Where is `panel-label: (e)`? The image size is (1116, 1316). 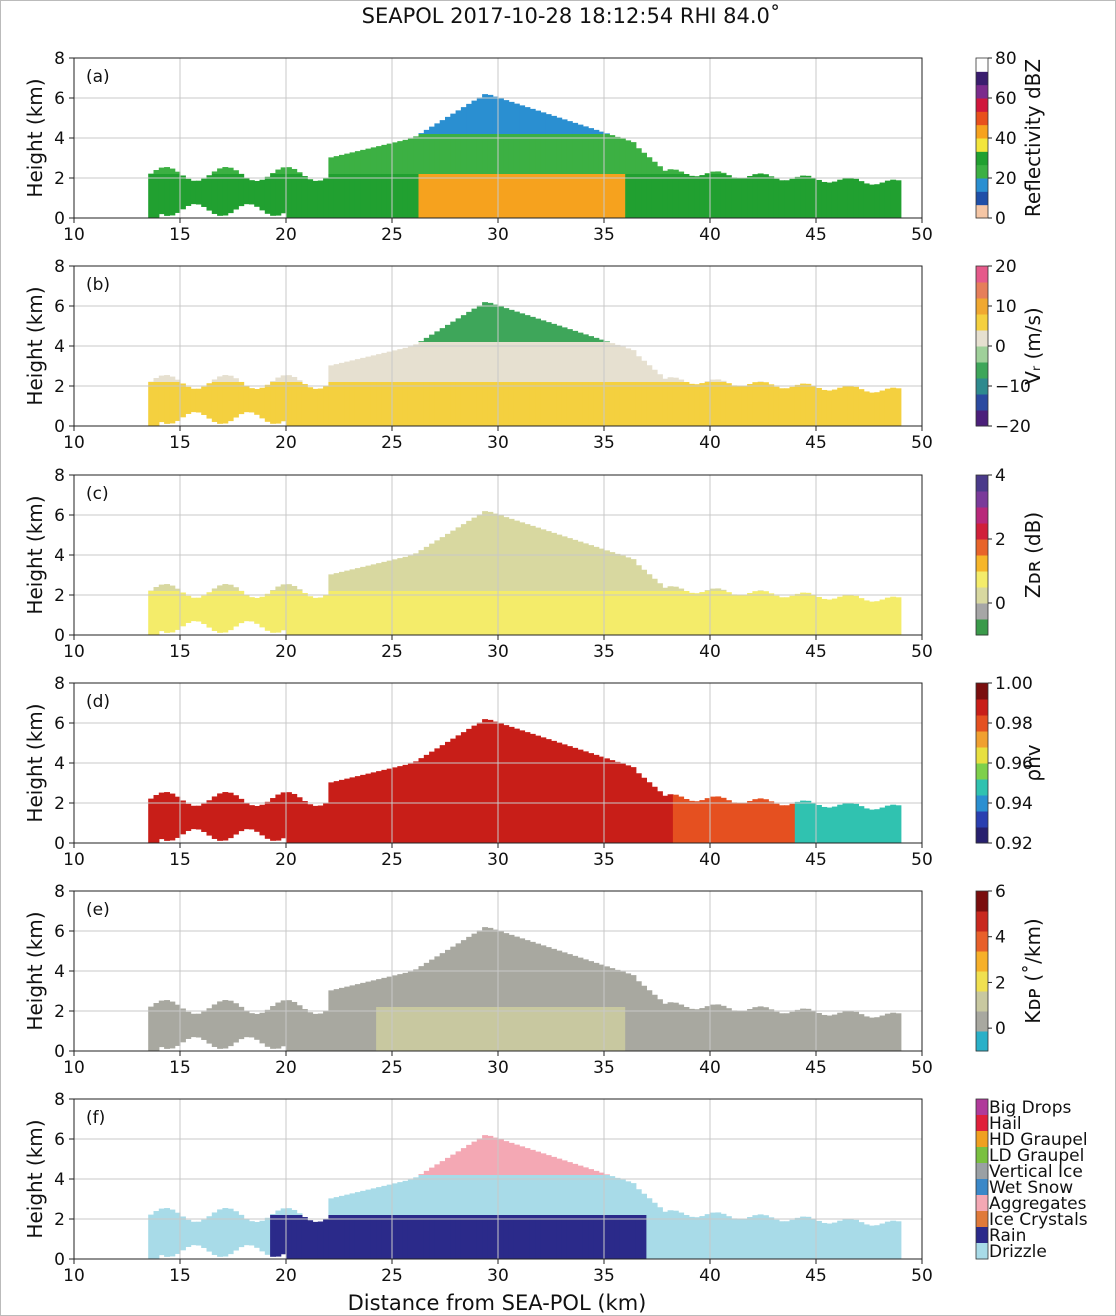
panel-label: (e) is located at coordinates (98, 910).